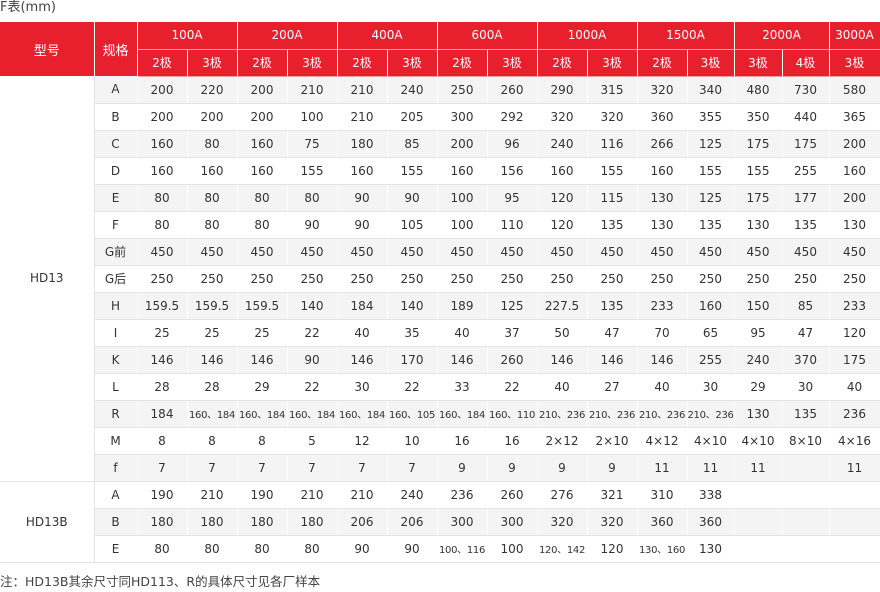 This screenshot has height=592, width=880. What do you see at coordinates (162, 494) in the screenshot?
I see `value-cell: 190` at bounding box center [162, 494].